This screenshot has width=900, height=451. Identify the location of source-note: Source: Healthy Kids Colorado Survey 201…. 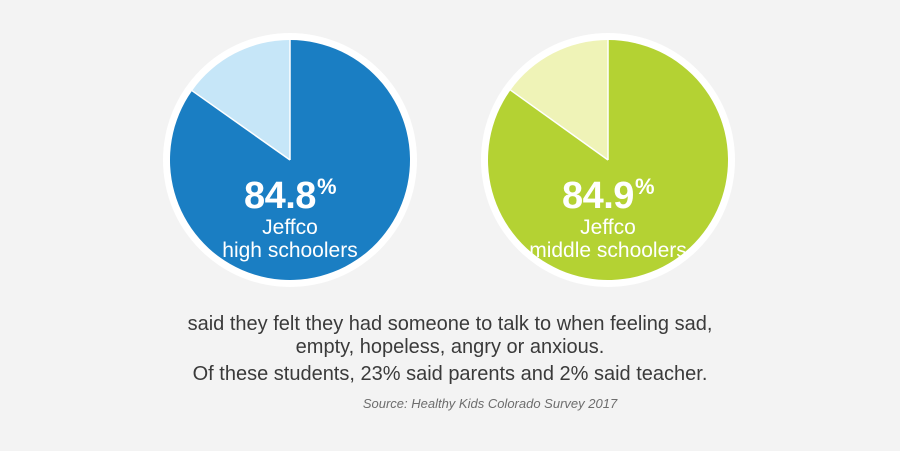
(490, 403).